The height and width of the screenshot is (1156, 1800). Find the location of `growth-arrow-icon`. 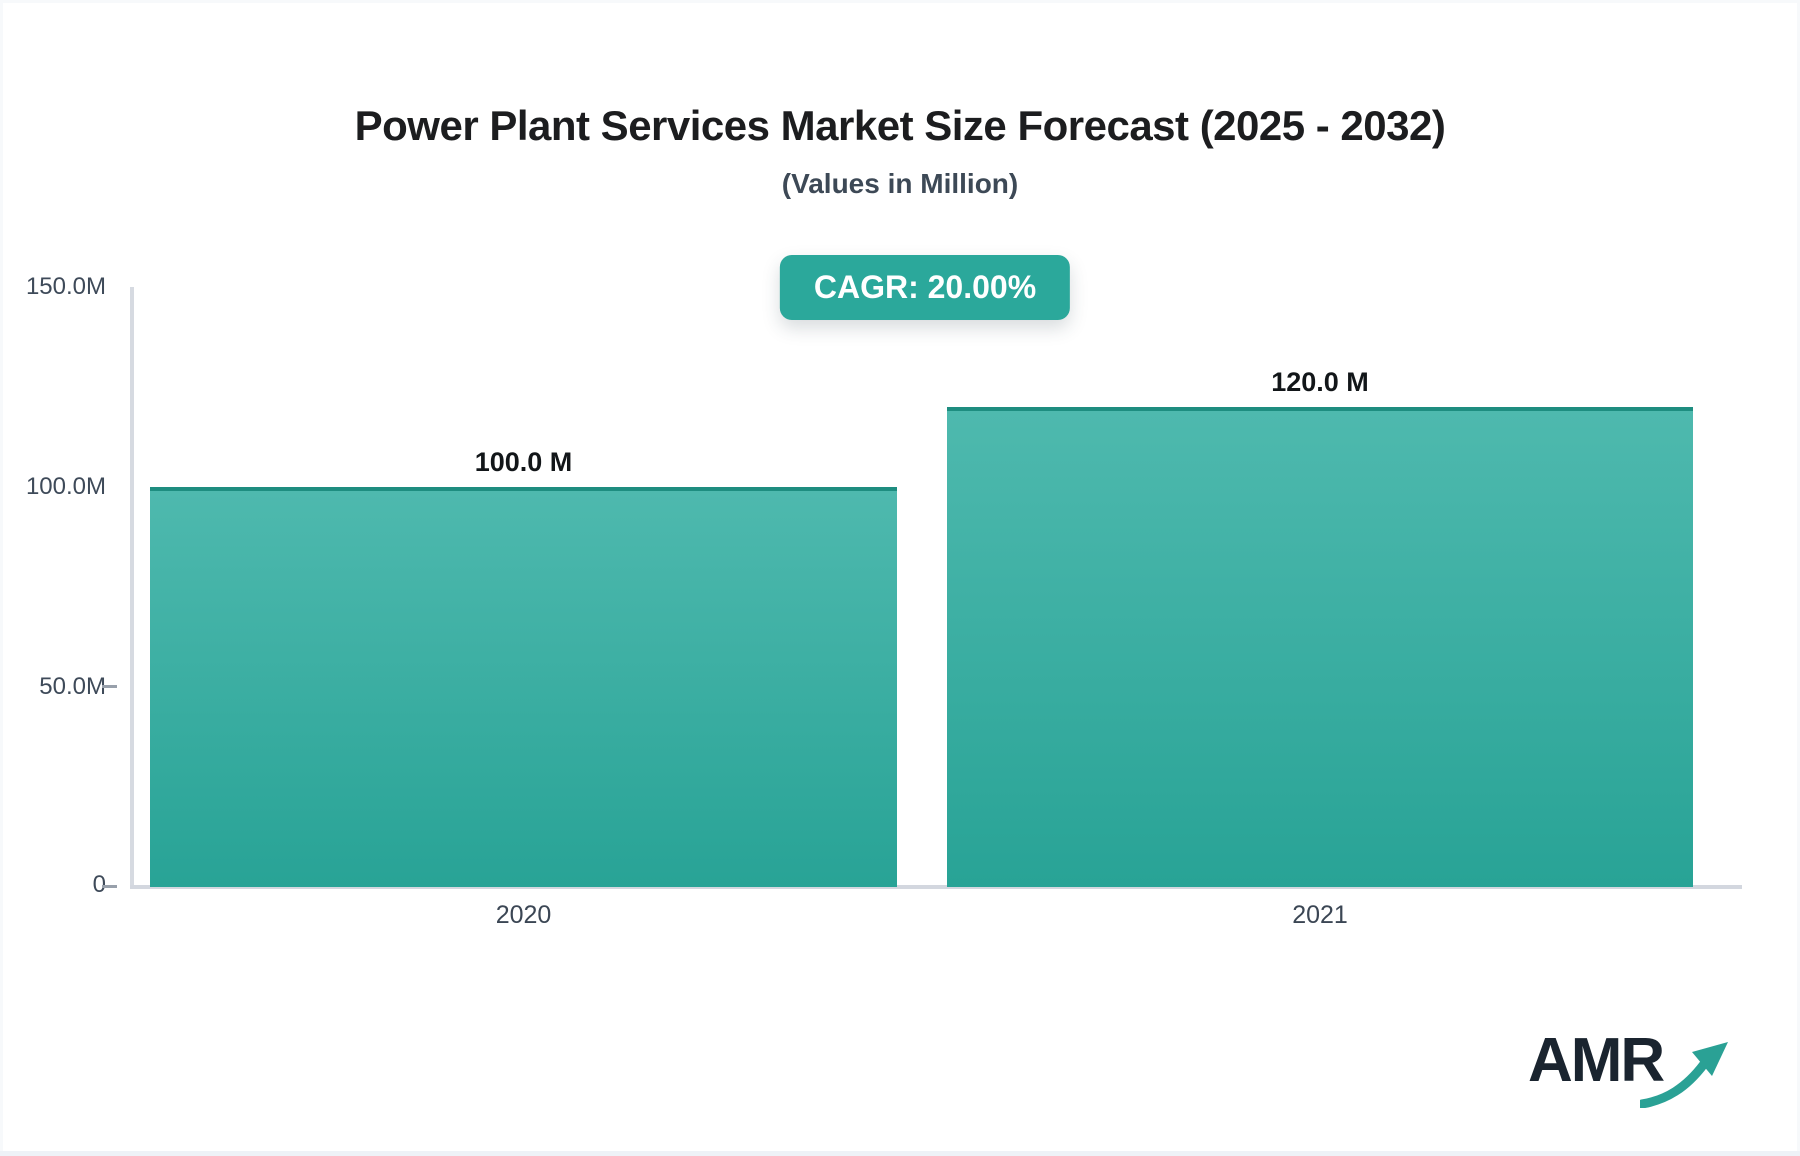

growth-arrow-icon is located at coordinates (1684, 1075).